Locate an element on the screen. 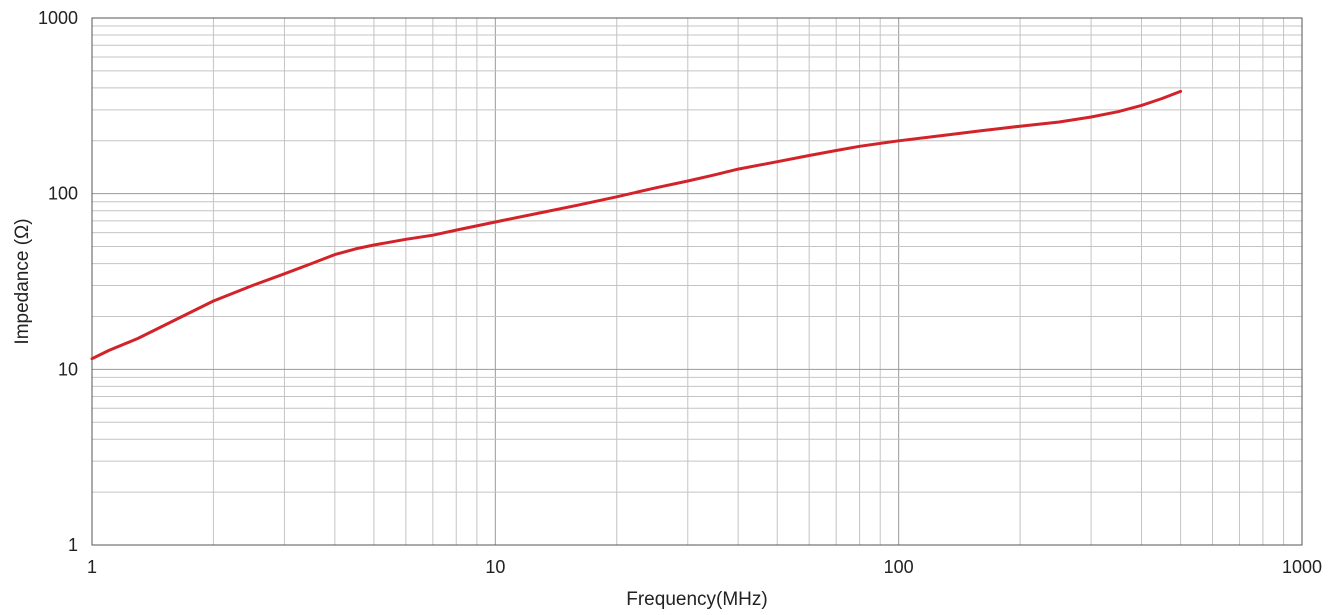 The image size is (1340, 615). x-tick-label: 10 is located at coordinates (495, 567).